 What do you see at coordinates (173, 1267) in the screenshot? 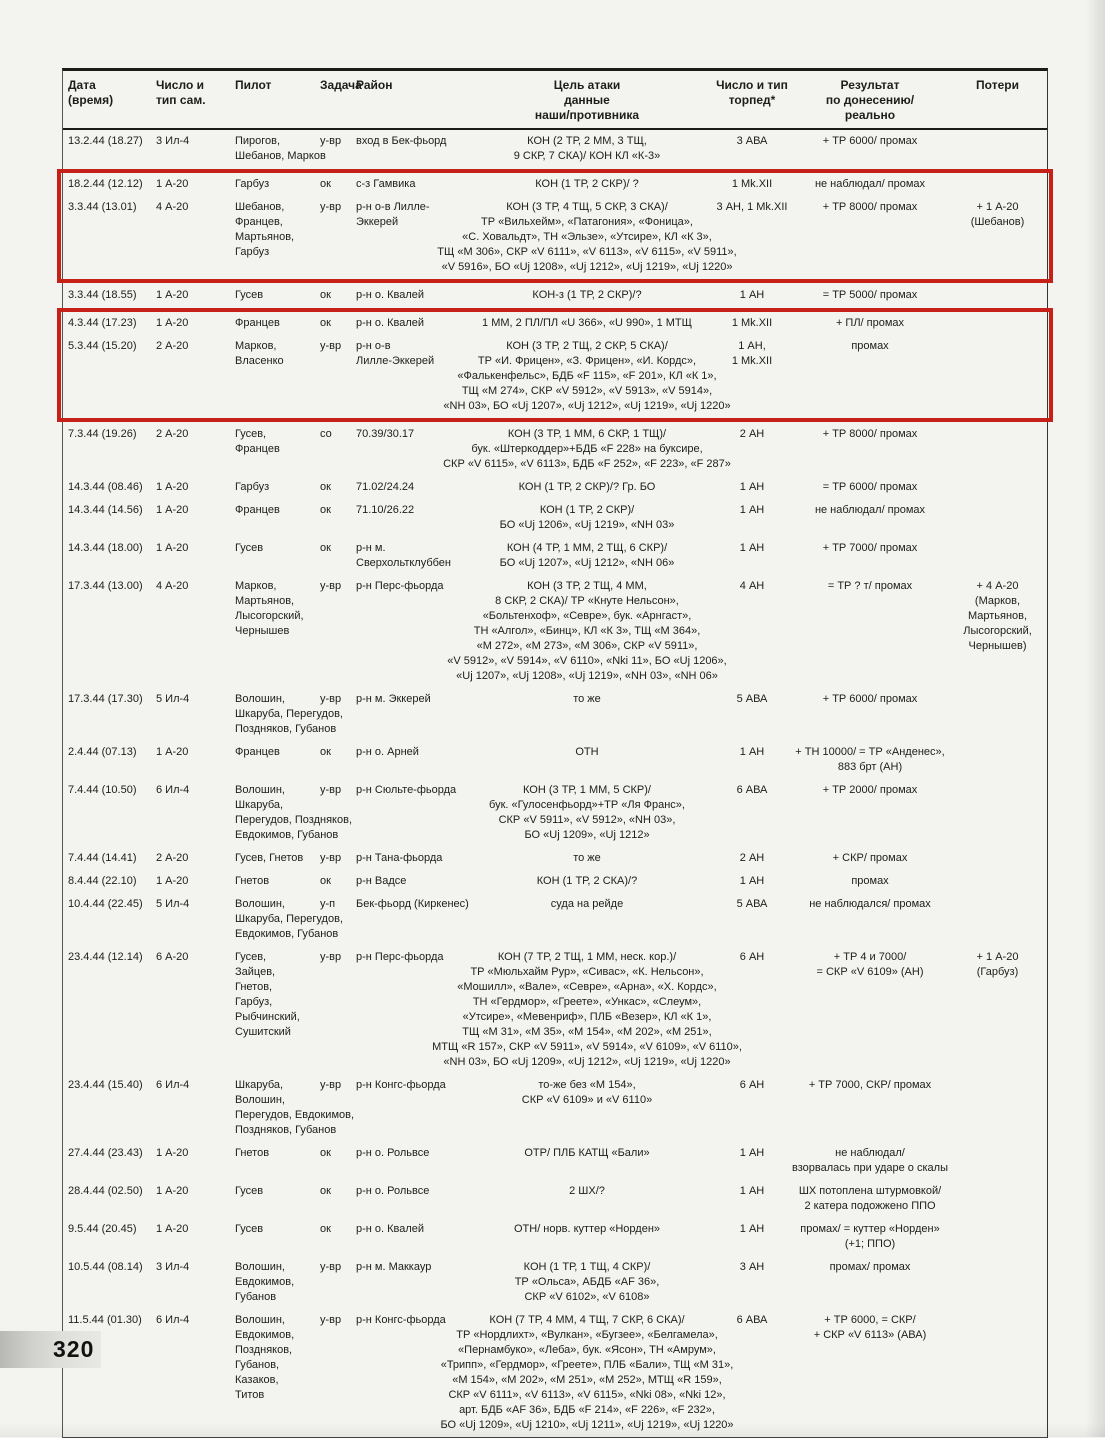
I see `cell-count: 3 Ил-4` at bounding box center [173, 1267].